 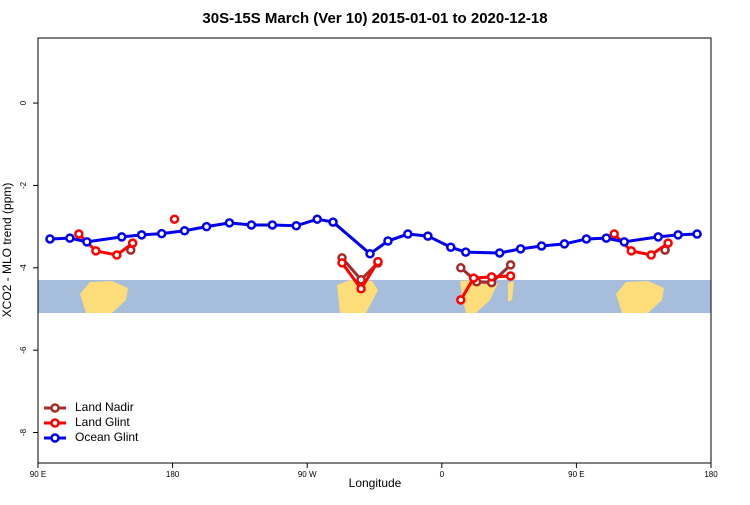 What do you see at coordinates (102, 422) in the screenshot?
I see `legend-label: Land Glint` at bounding box center [102, 422].